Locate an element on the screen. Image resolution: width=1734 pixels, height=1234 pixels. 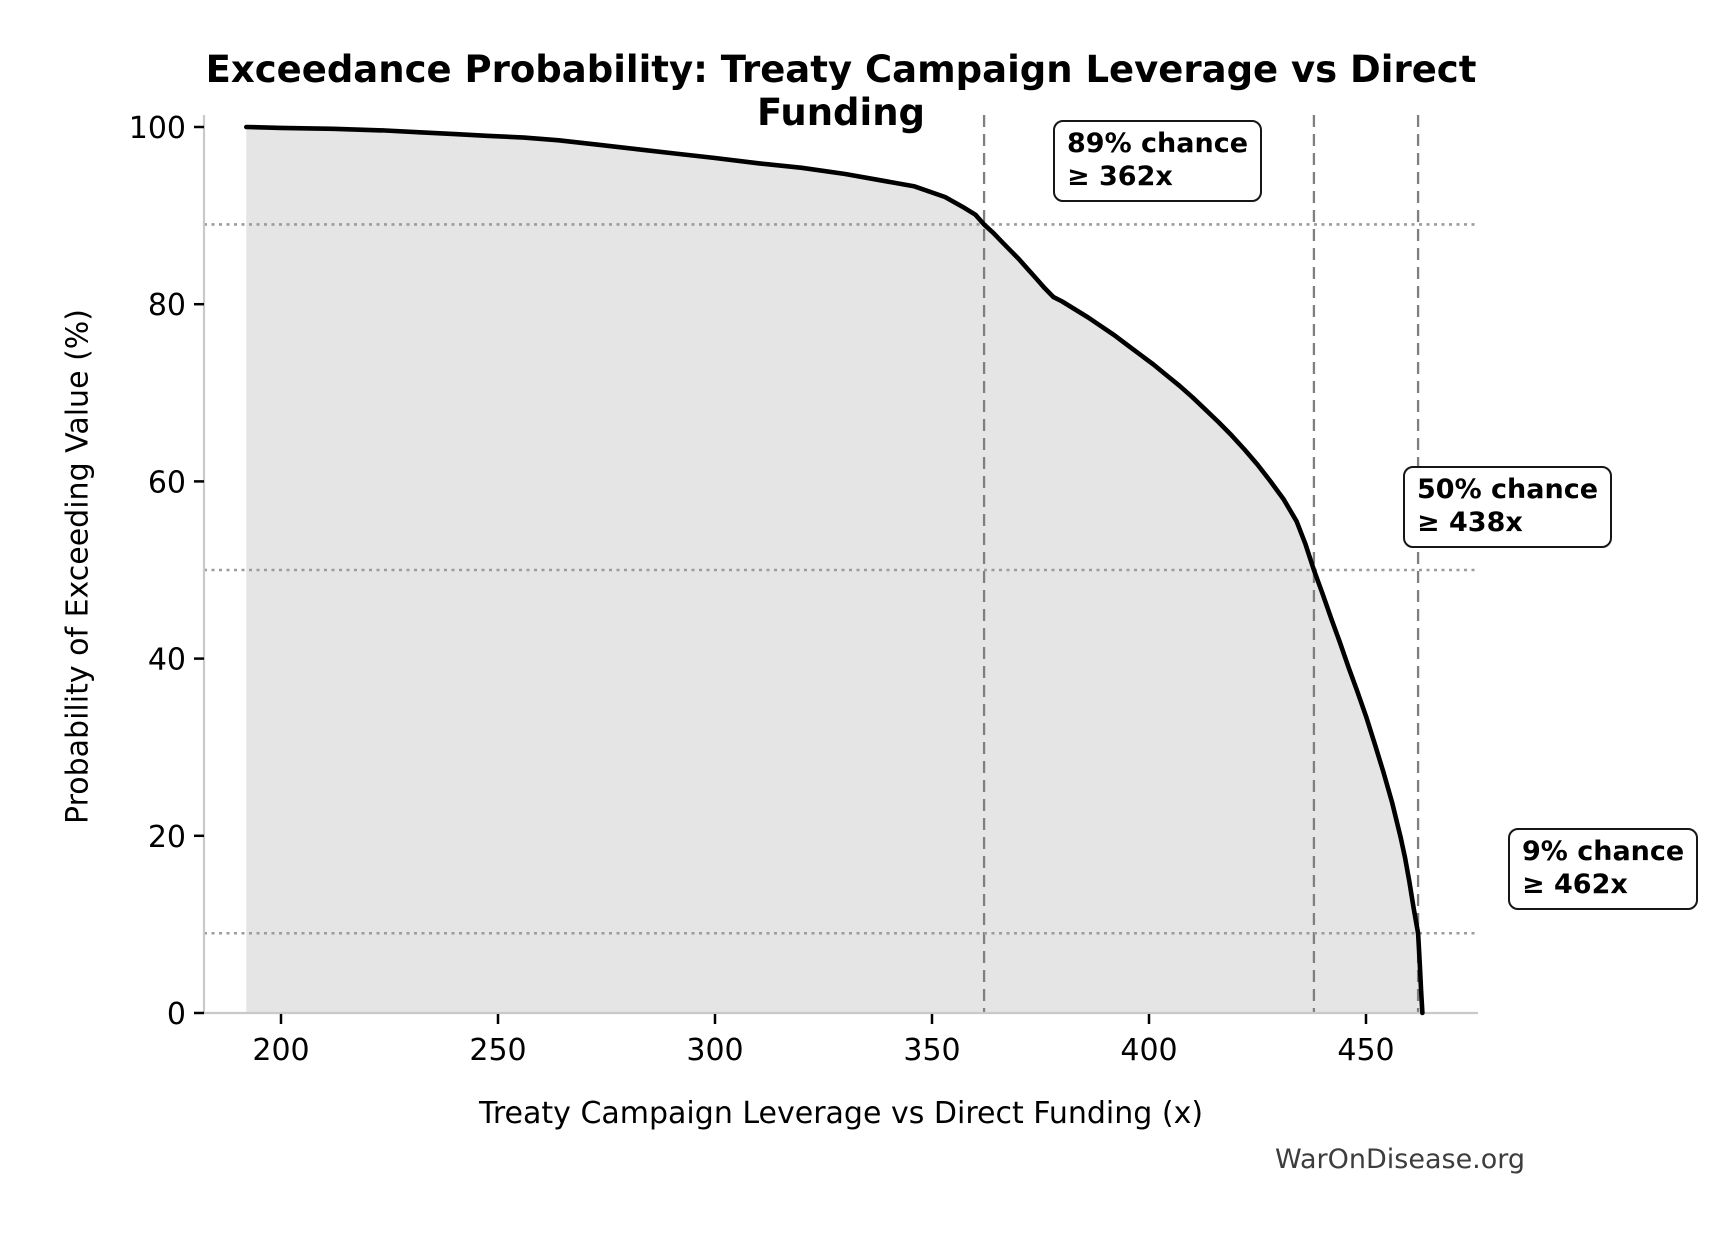
x-tick-label: 350 is located at coordinates (931, 1050).